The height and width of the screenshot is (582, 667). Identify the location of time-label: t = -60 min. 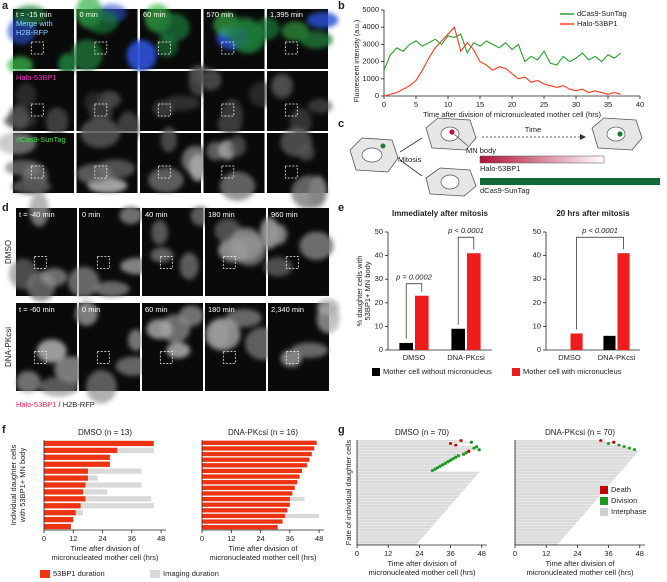
(37, 309).